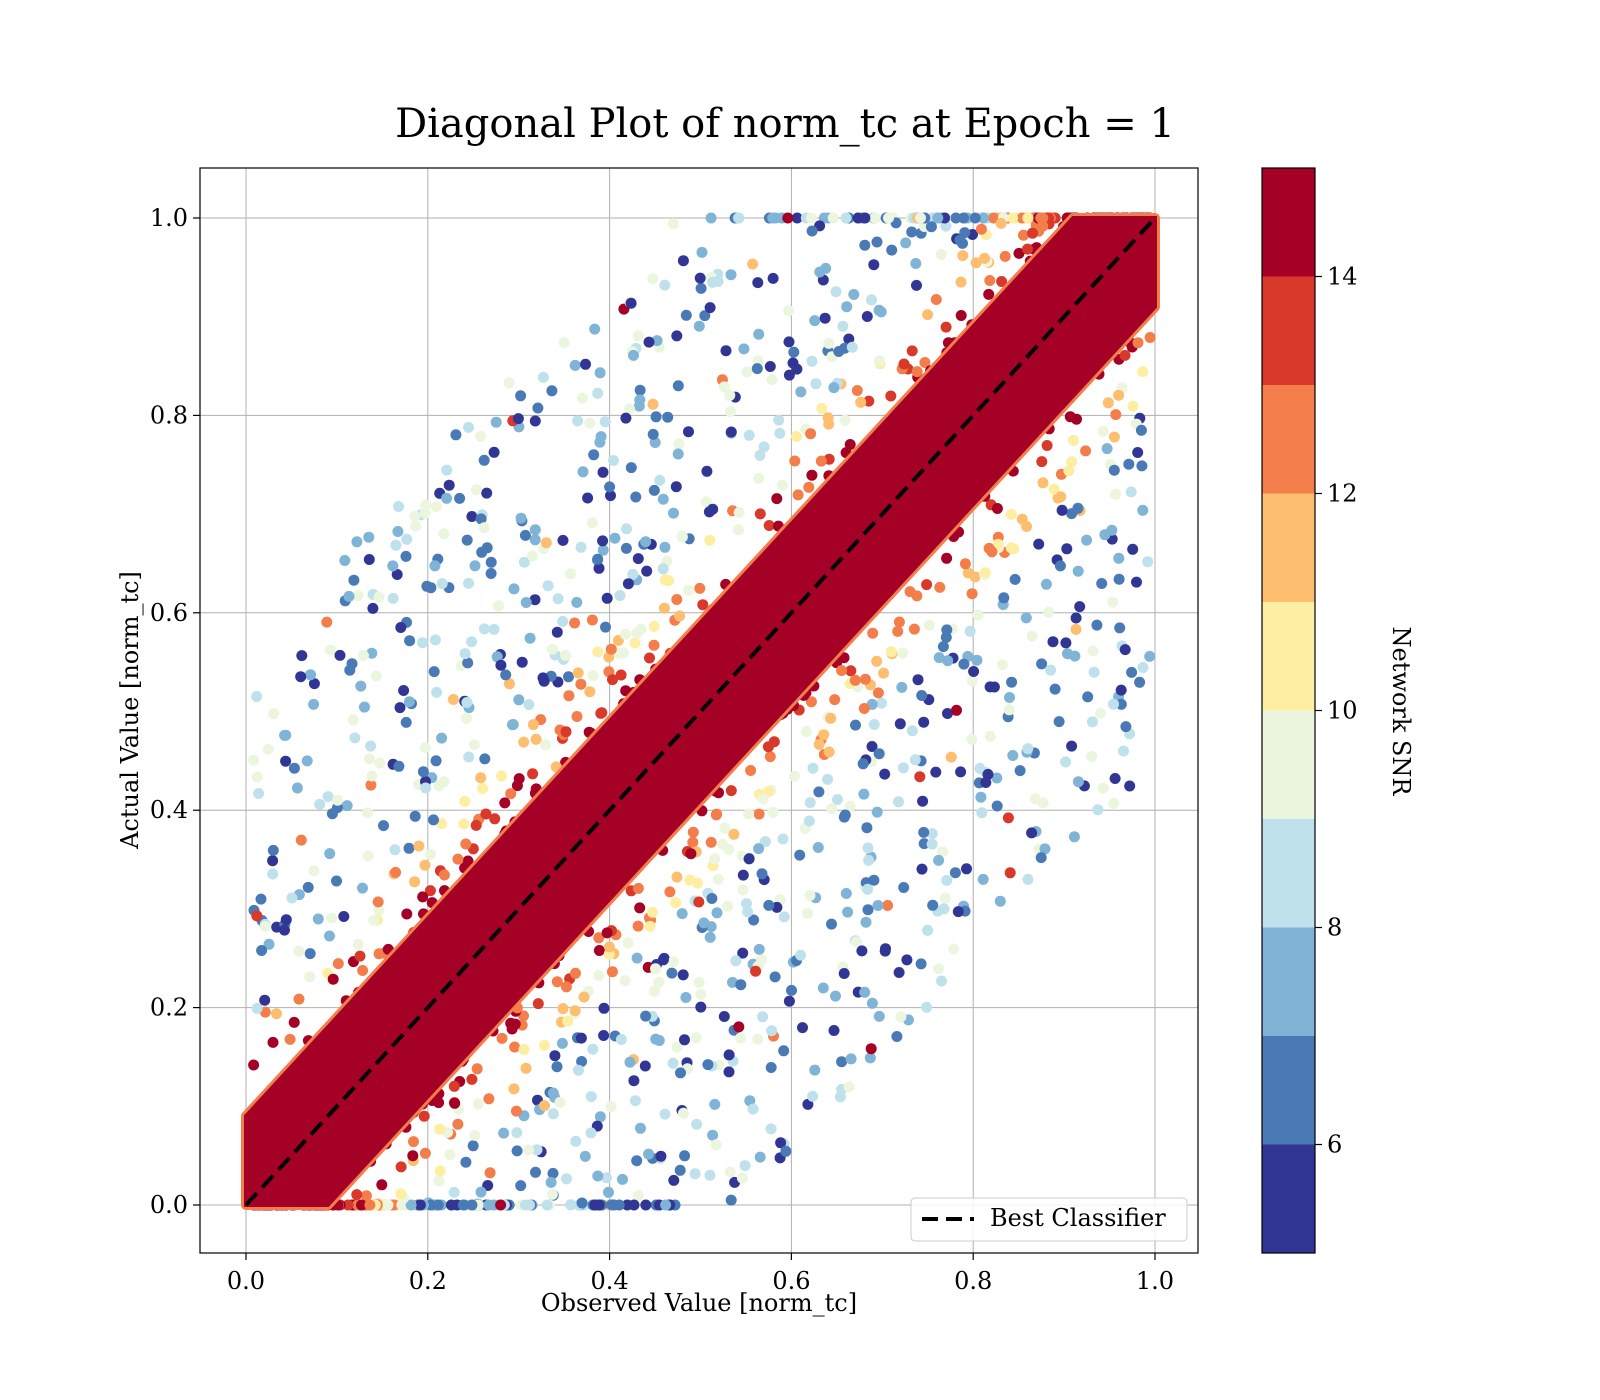  What do you see at coordinates (130, 710) in the screenshot?
I see `y-axis-label: Actual Value [norm_tc]` at bounding box center [130, 710].